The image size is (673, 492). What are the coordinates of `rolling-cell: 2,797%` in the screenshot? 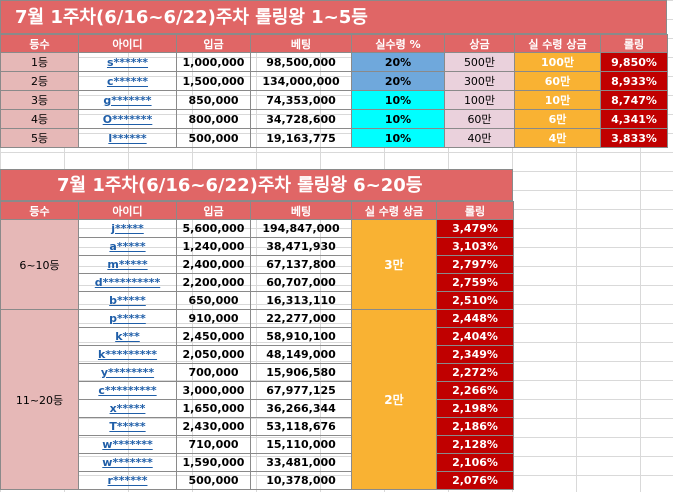 It's located at (475, 264).